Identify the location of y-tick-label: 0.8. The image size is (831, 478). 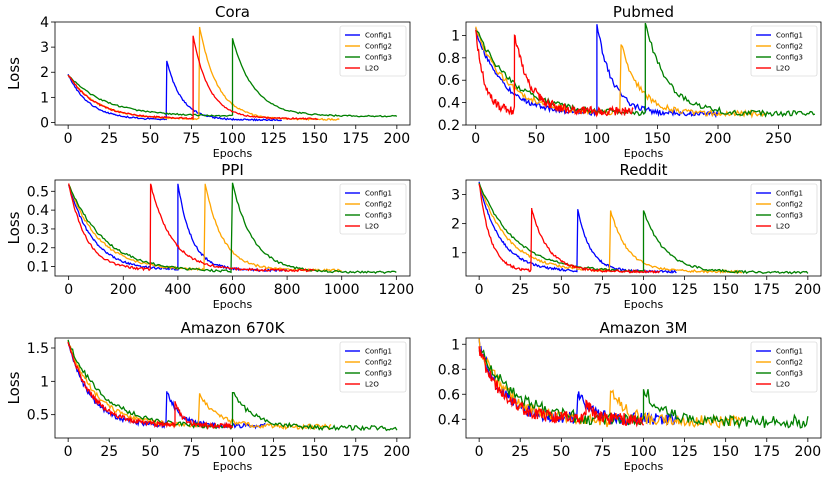
(449, 370).